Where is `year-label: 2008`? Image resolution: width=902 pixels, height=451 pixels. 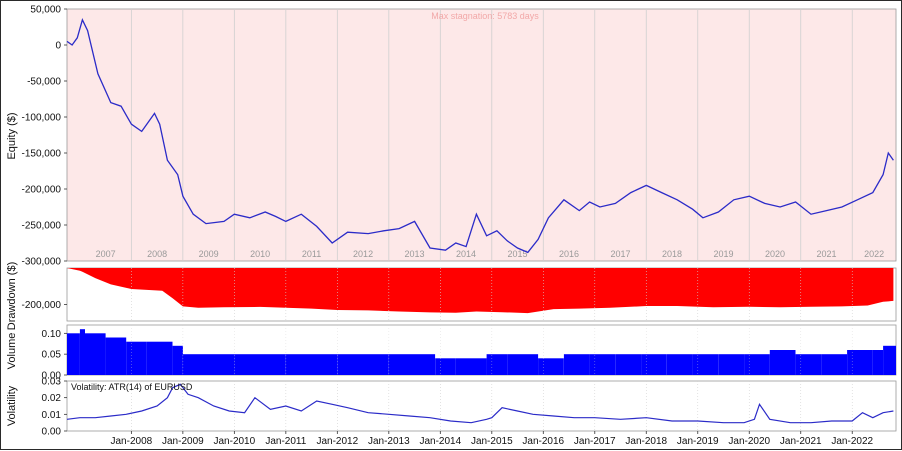
year-label: 2008 is located at coordinates (157, 254).